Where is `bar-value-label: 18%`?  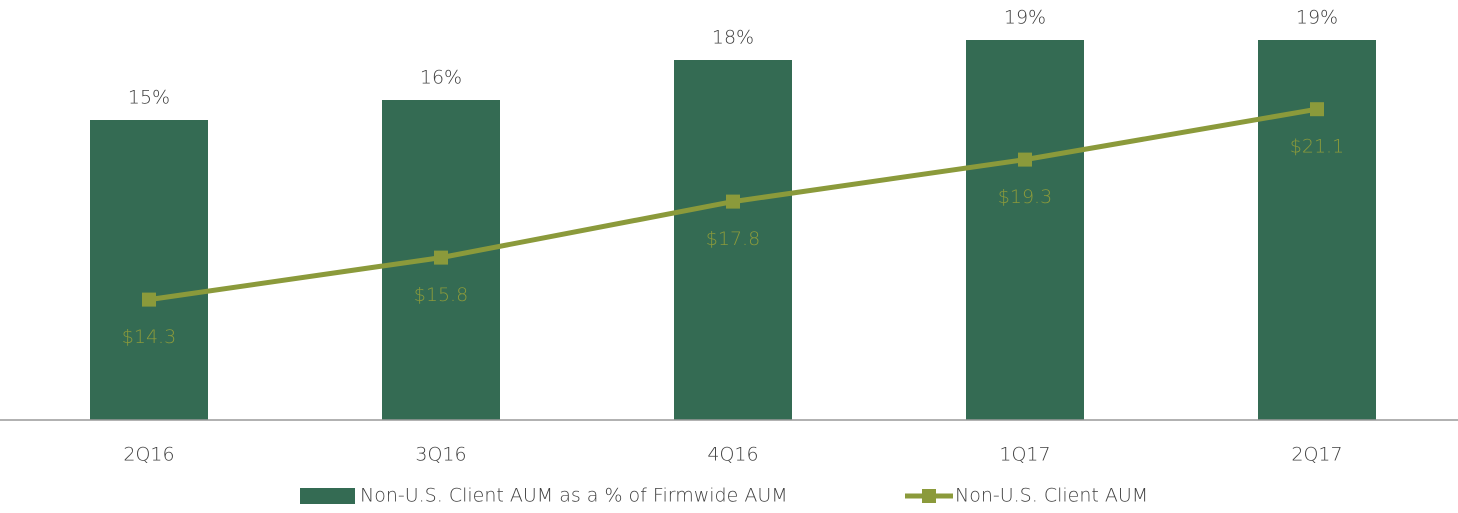 bar-value-label: 18% is located at coordinates (733, 38).